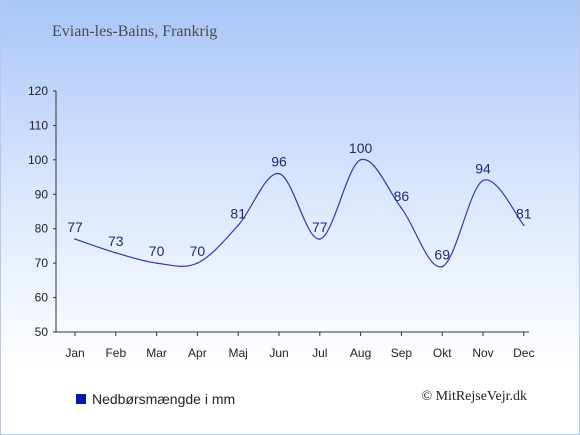  What do you see at coordinates (402, 353) in the screenshot?
I see `x-tick-label: Sep` at bounding box center [402, 353].